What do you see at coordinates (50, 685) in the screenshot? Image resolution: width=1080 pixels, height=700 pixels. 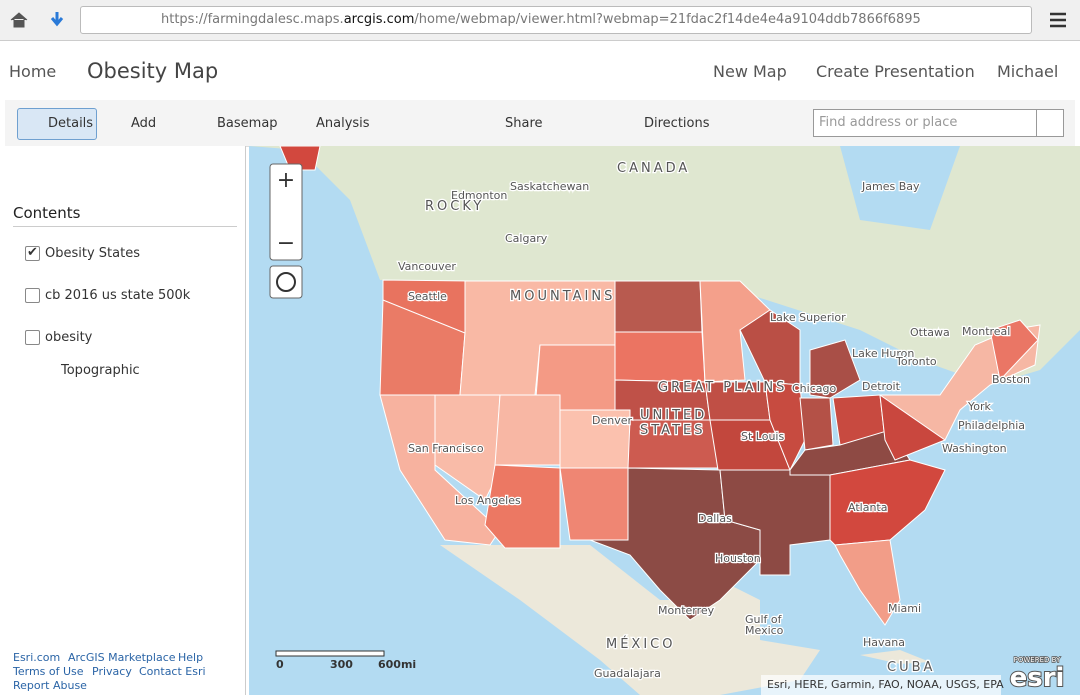 I see `footer-link: Report Abuse` at bounding box center [50, 685].